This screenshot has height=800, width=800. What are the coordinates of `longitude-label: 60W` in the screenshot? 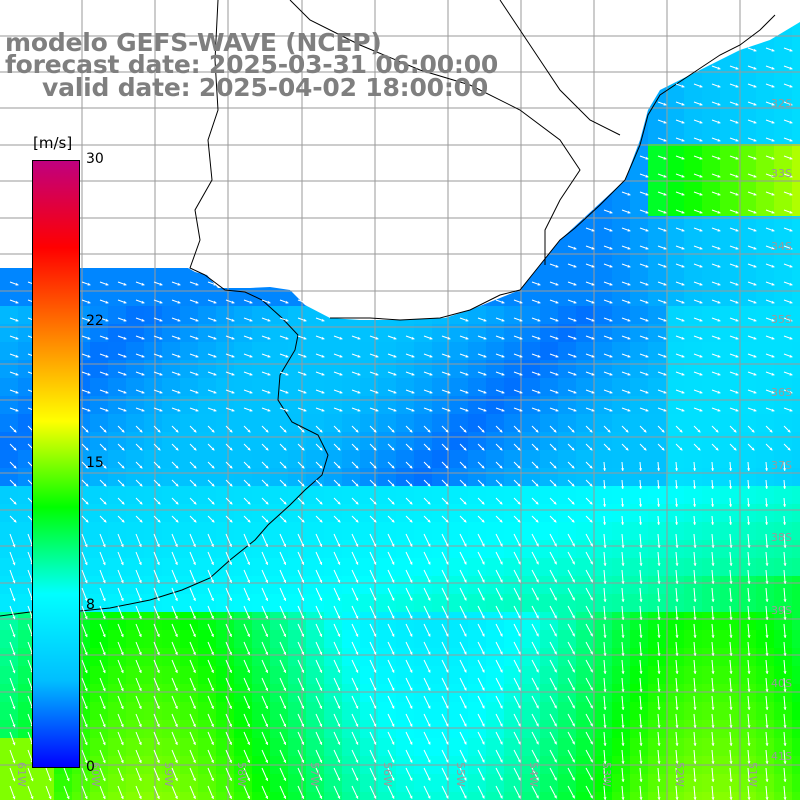 It's located at (95, 774).